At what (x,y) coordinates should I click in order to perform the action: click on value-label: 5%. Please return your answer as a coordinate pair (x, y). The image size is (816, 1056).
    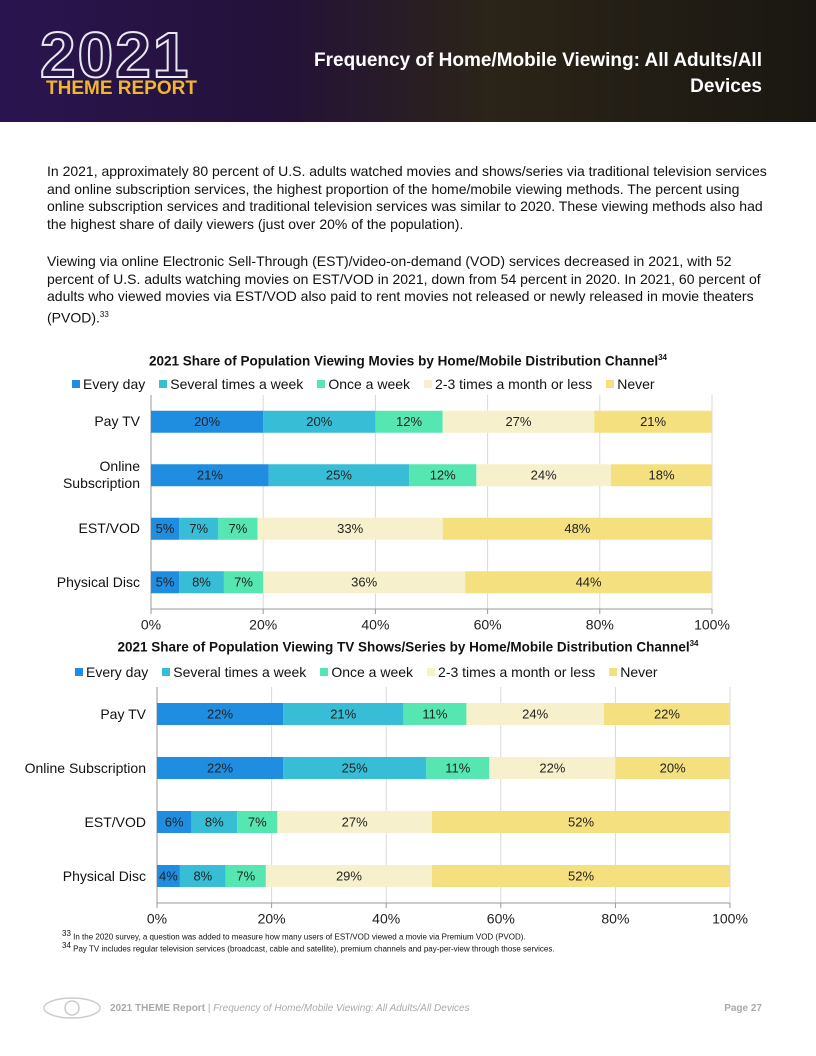
    Looking at the image, I should click on (165, 582).